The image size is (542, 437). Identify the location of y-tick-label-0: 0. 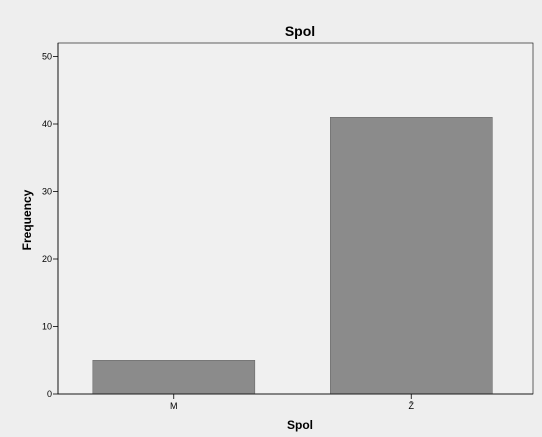
(49, 394).